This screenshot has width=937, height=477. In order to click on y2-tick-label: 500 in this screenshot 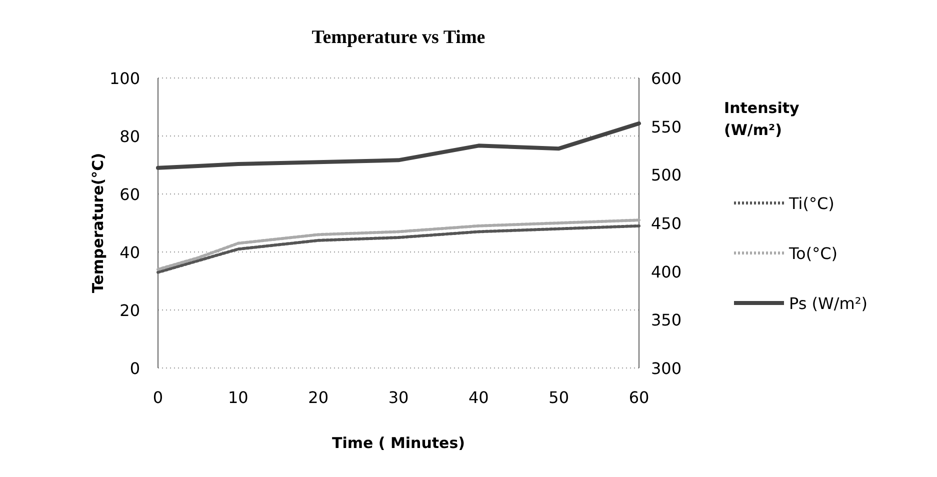, I will do `click(666, 175)`.